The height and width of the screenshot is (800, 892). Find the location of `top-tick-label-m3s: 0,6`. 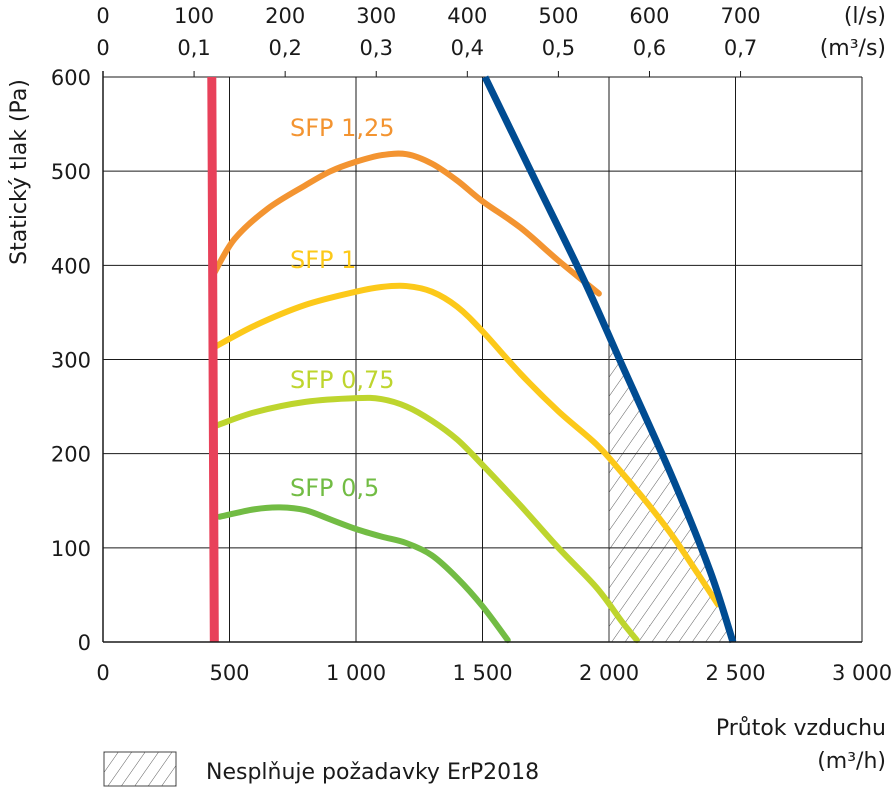

top-tick-label-m3s: 0,6 is located at coordinates (649, 48).